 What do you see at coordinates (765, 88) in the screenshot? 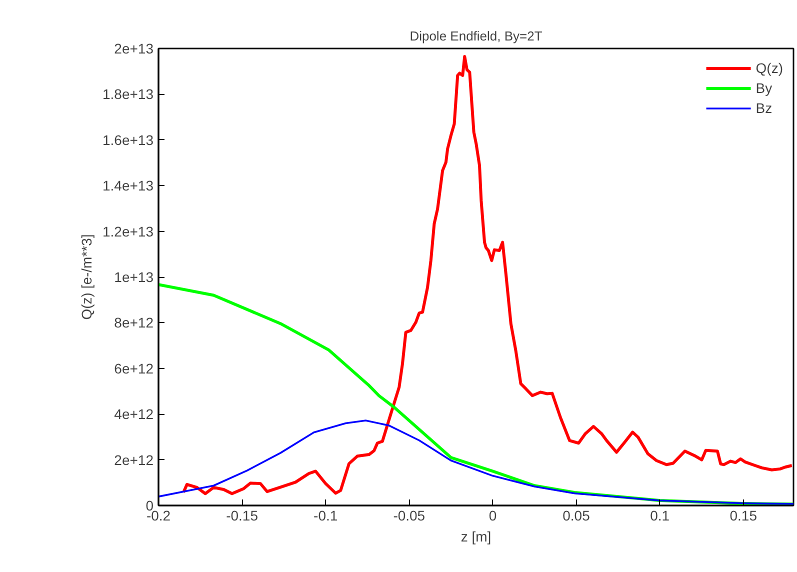
I see `legend-label: By` at bounding box center [765, 88].